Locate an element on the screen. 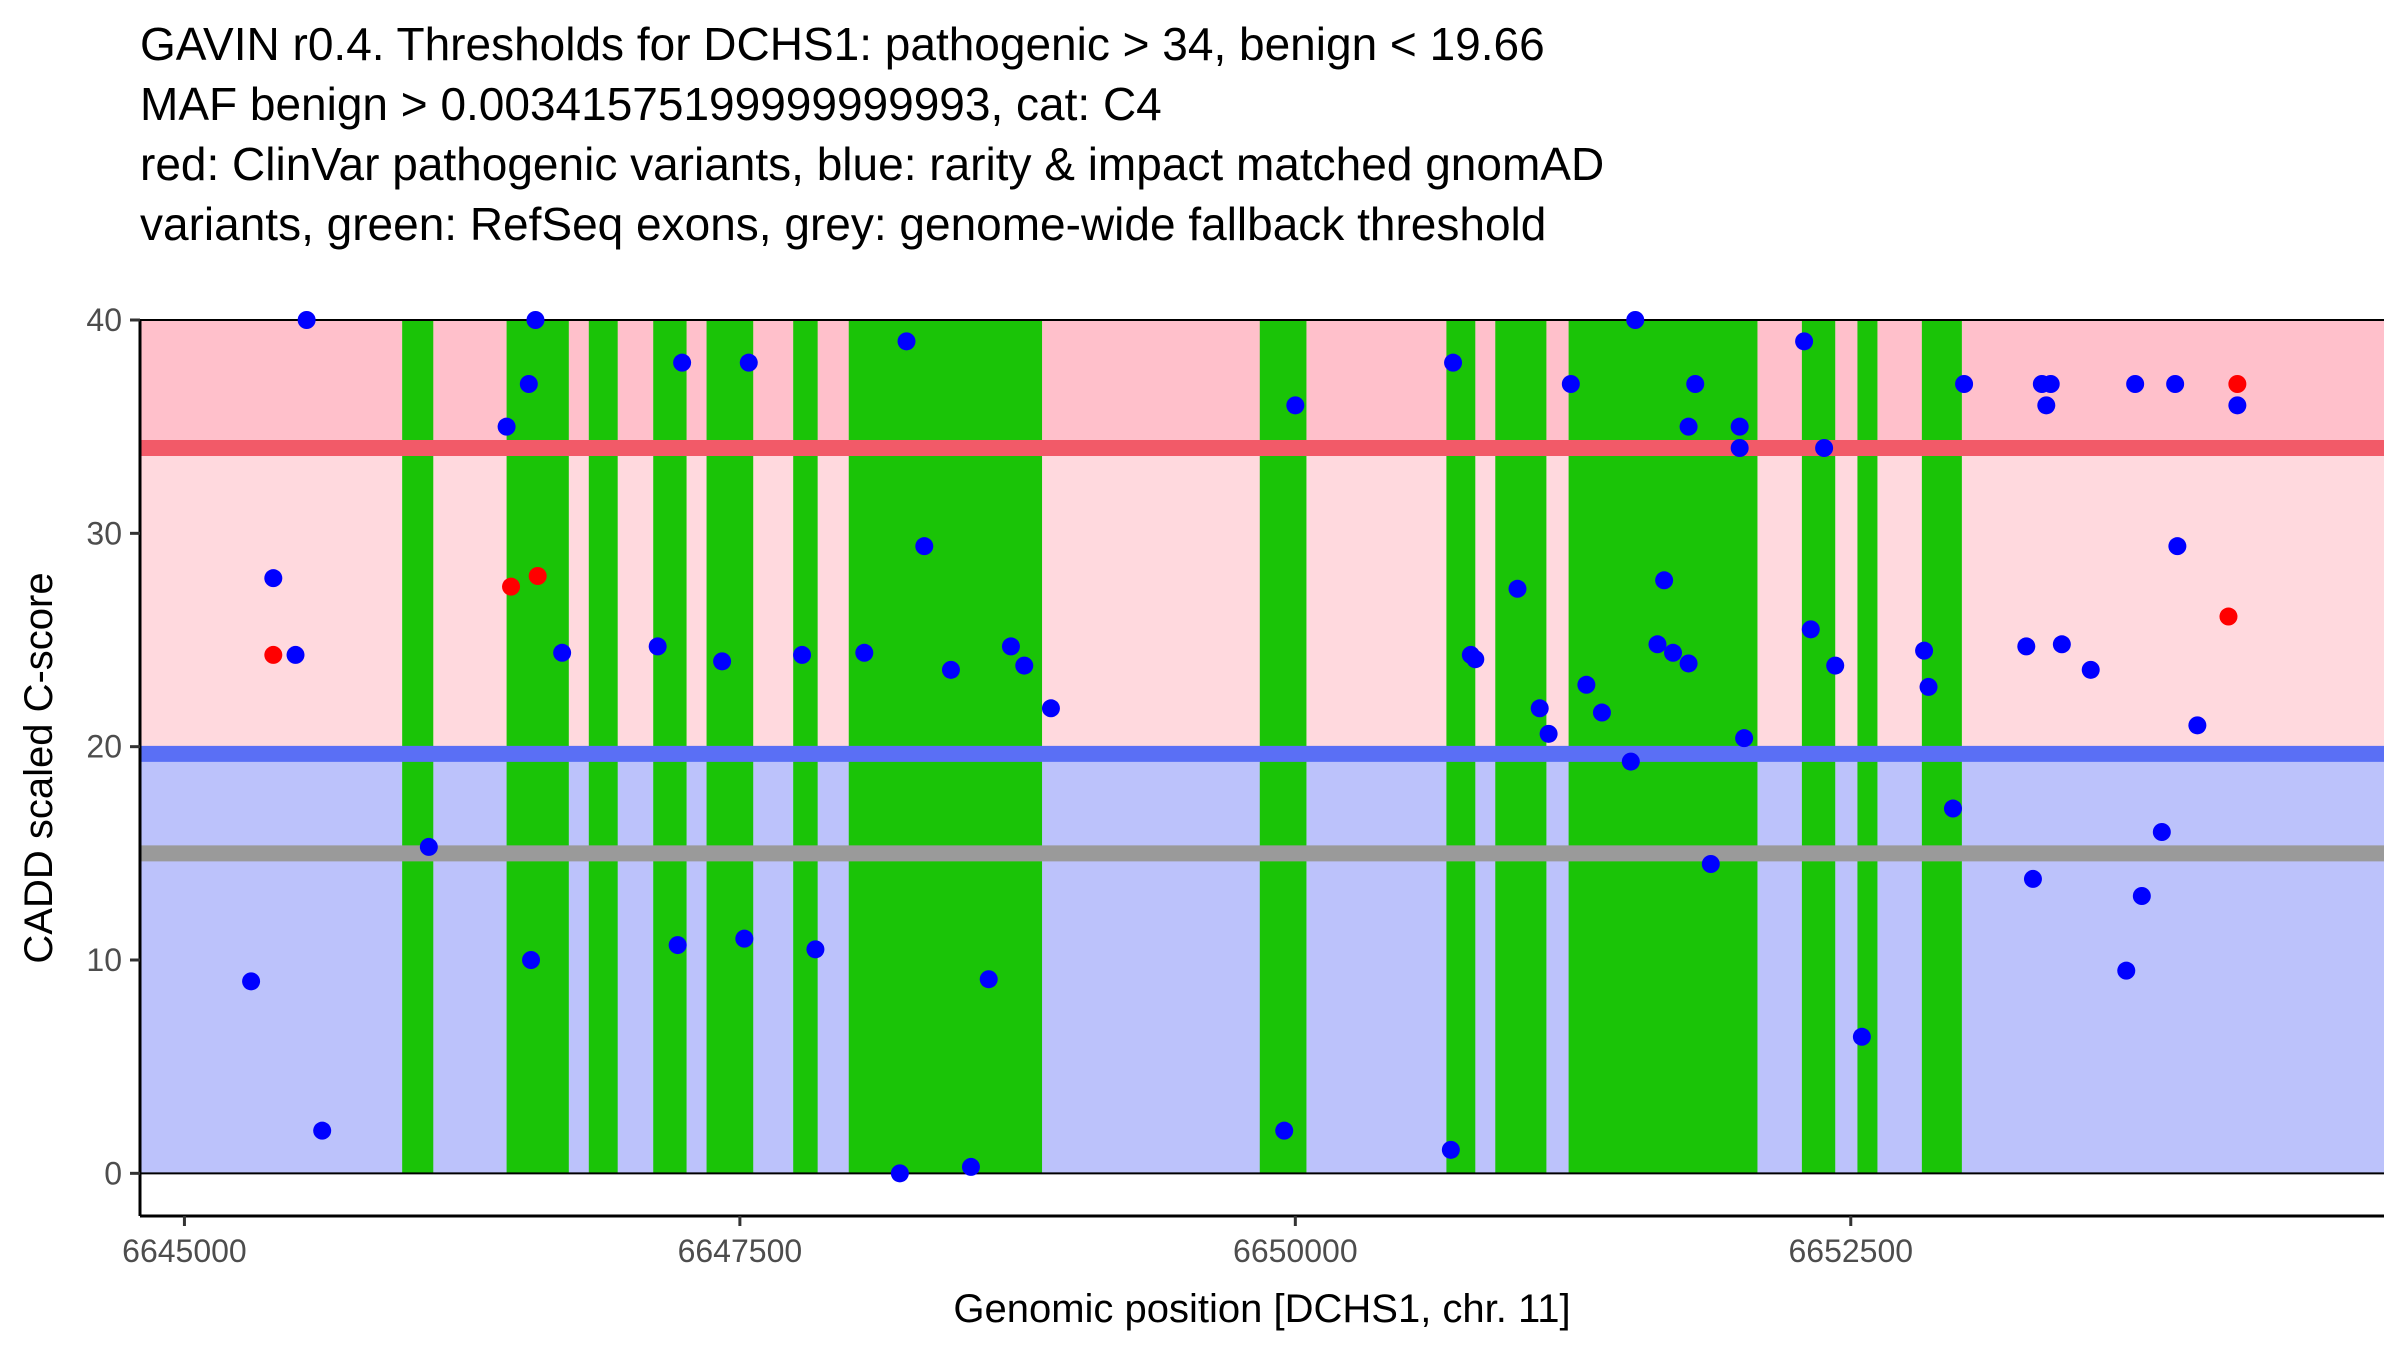 Image resolution: width=2400 pixels, height=1350 pixels. y-tick-label-30: 30 is located at coordinates (104, 533).